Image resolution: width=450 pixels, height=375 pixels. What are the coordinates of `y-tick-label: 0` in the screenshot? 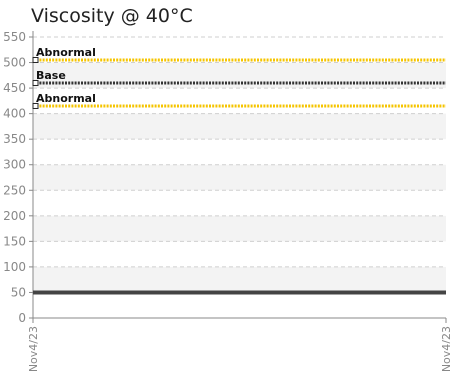 It's located at (22, 318).